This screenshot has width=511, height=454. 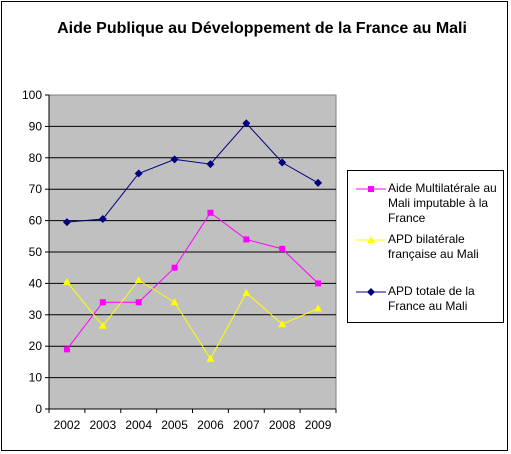 I want to click on point-s1-2005, so click(x=174, y=302).